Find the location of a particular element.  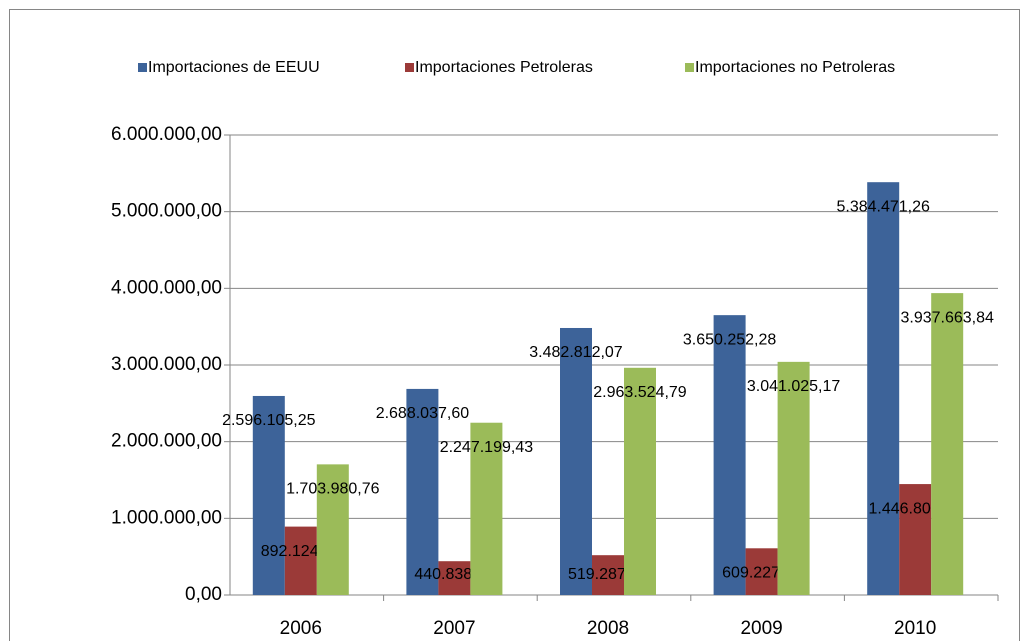

y-tick-label: 4.000.000,00 is located at coordinates (166, 287).